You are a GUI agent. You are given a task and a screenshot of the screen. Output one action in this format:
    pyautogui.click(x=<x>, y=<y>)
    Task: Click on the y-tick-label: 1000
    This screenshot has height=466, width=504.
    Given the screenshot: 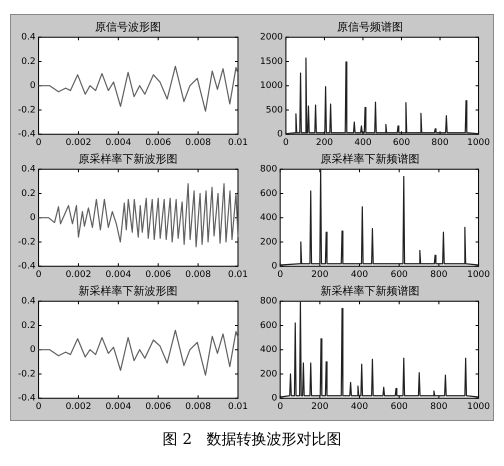 What is the action you would take?
    pyautogui.click(x=272, y=86)
    